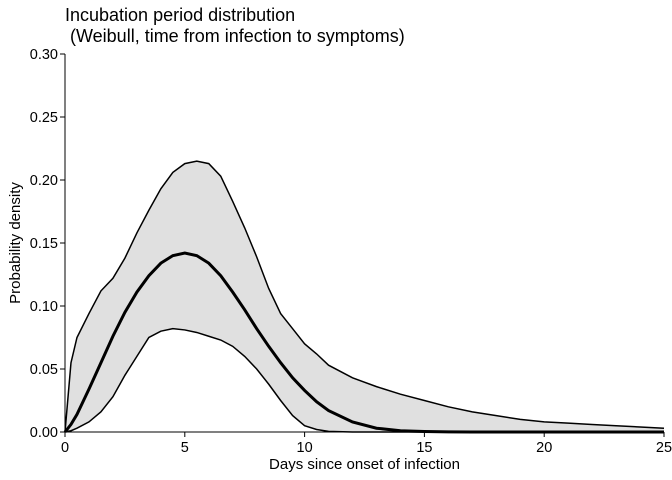 The width and height of the screenshot is (672, 480). I want to click on x-tick-label: 20, so click(544, 448).